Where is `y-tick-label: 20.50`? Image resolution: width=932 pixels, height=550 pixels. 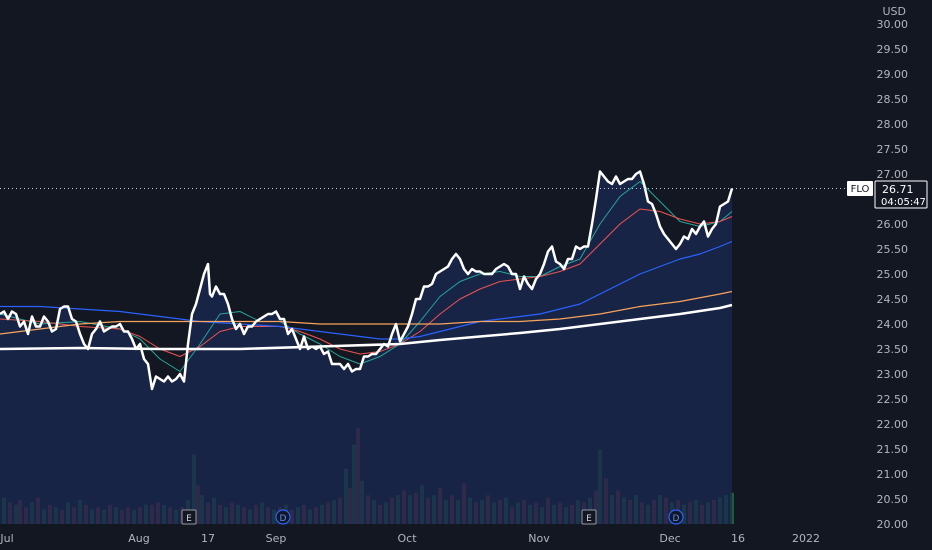 y-tick-label: 20.50 is located at coordinates (893, 499).